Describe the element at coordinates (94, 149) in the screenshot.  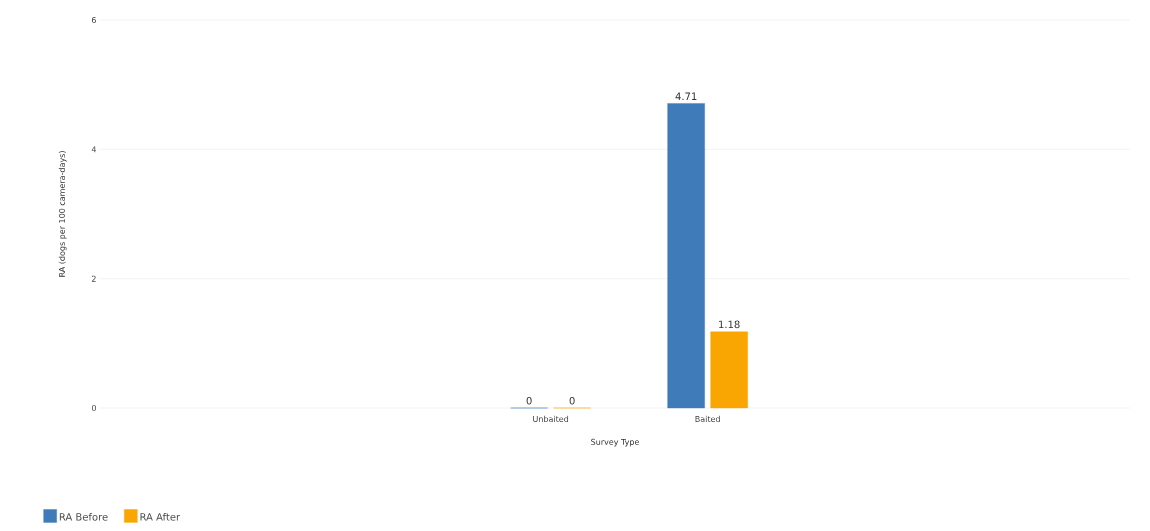
I see `y-tick-label: 4` at that location.